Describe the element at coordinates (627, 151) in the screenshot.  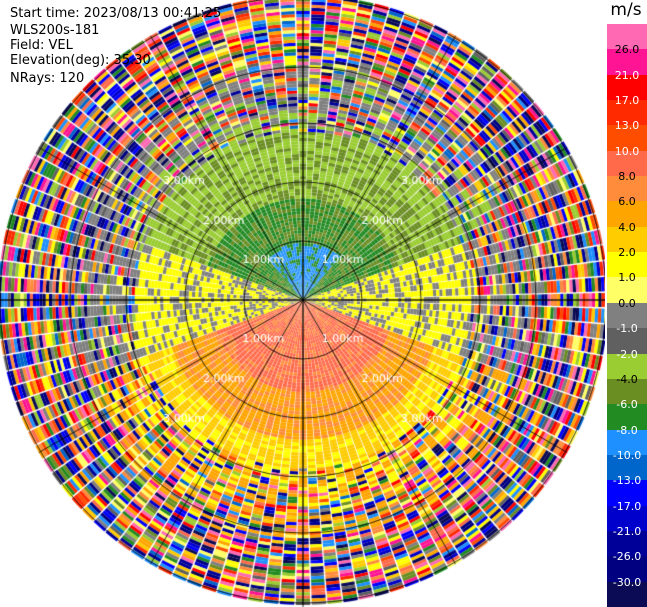
I see `colorbar-tick-label: 10.0` at that location.